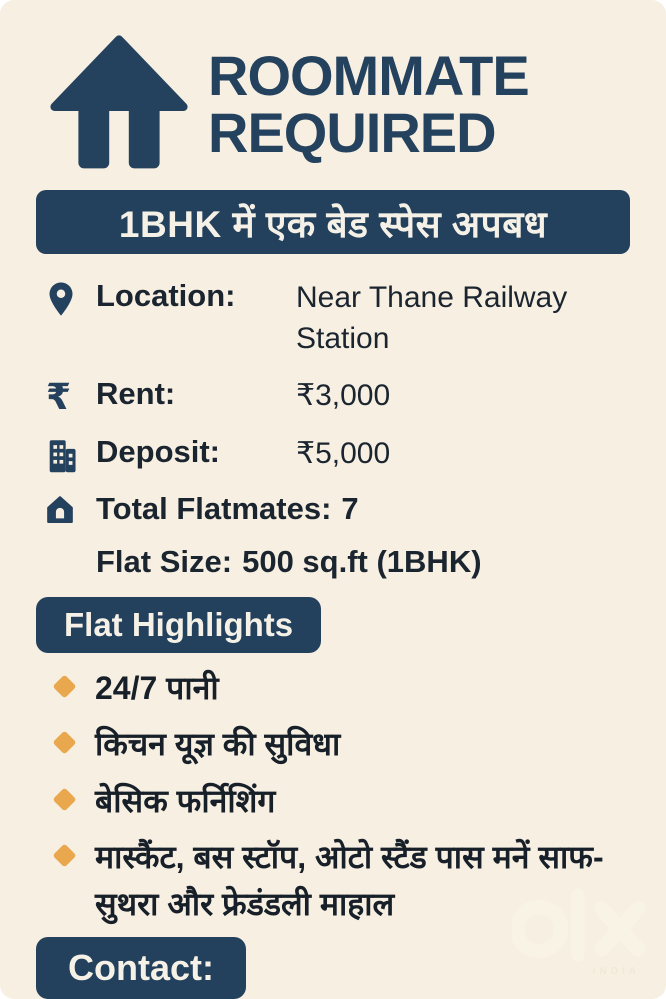  Describe the element at coordinates (381, 509) in the screenshot. I see `detail-merged: Total Flatmates: 7` at that location.